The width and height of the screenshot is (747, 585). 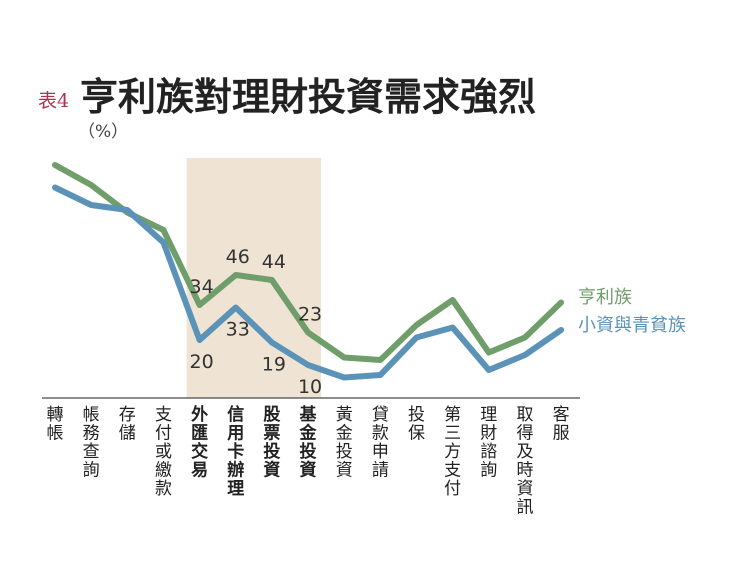 What do you see at coordinates (452, 452) in the screenshot?
I see `x-tick-label: 第三方支付` at bounding box center [452, 452].